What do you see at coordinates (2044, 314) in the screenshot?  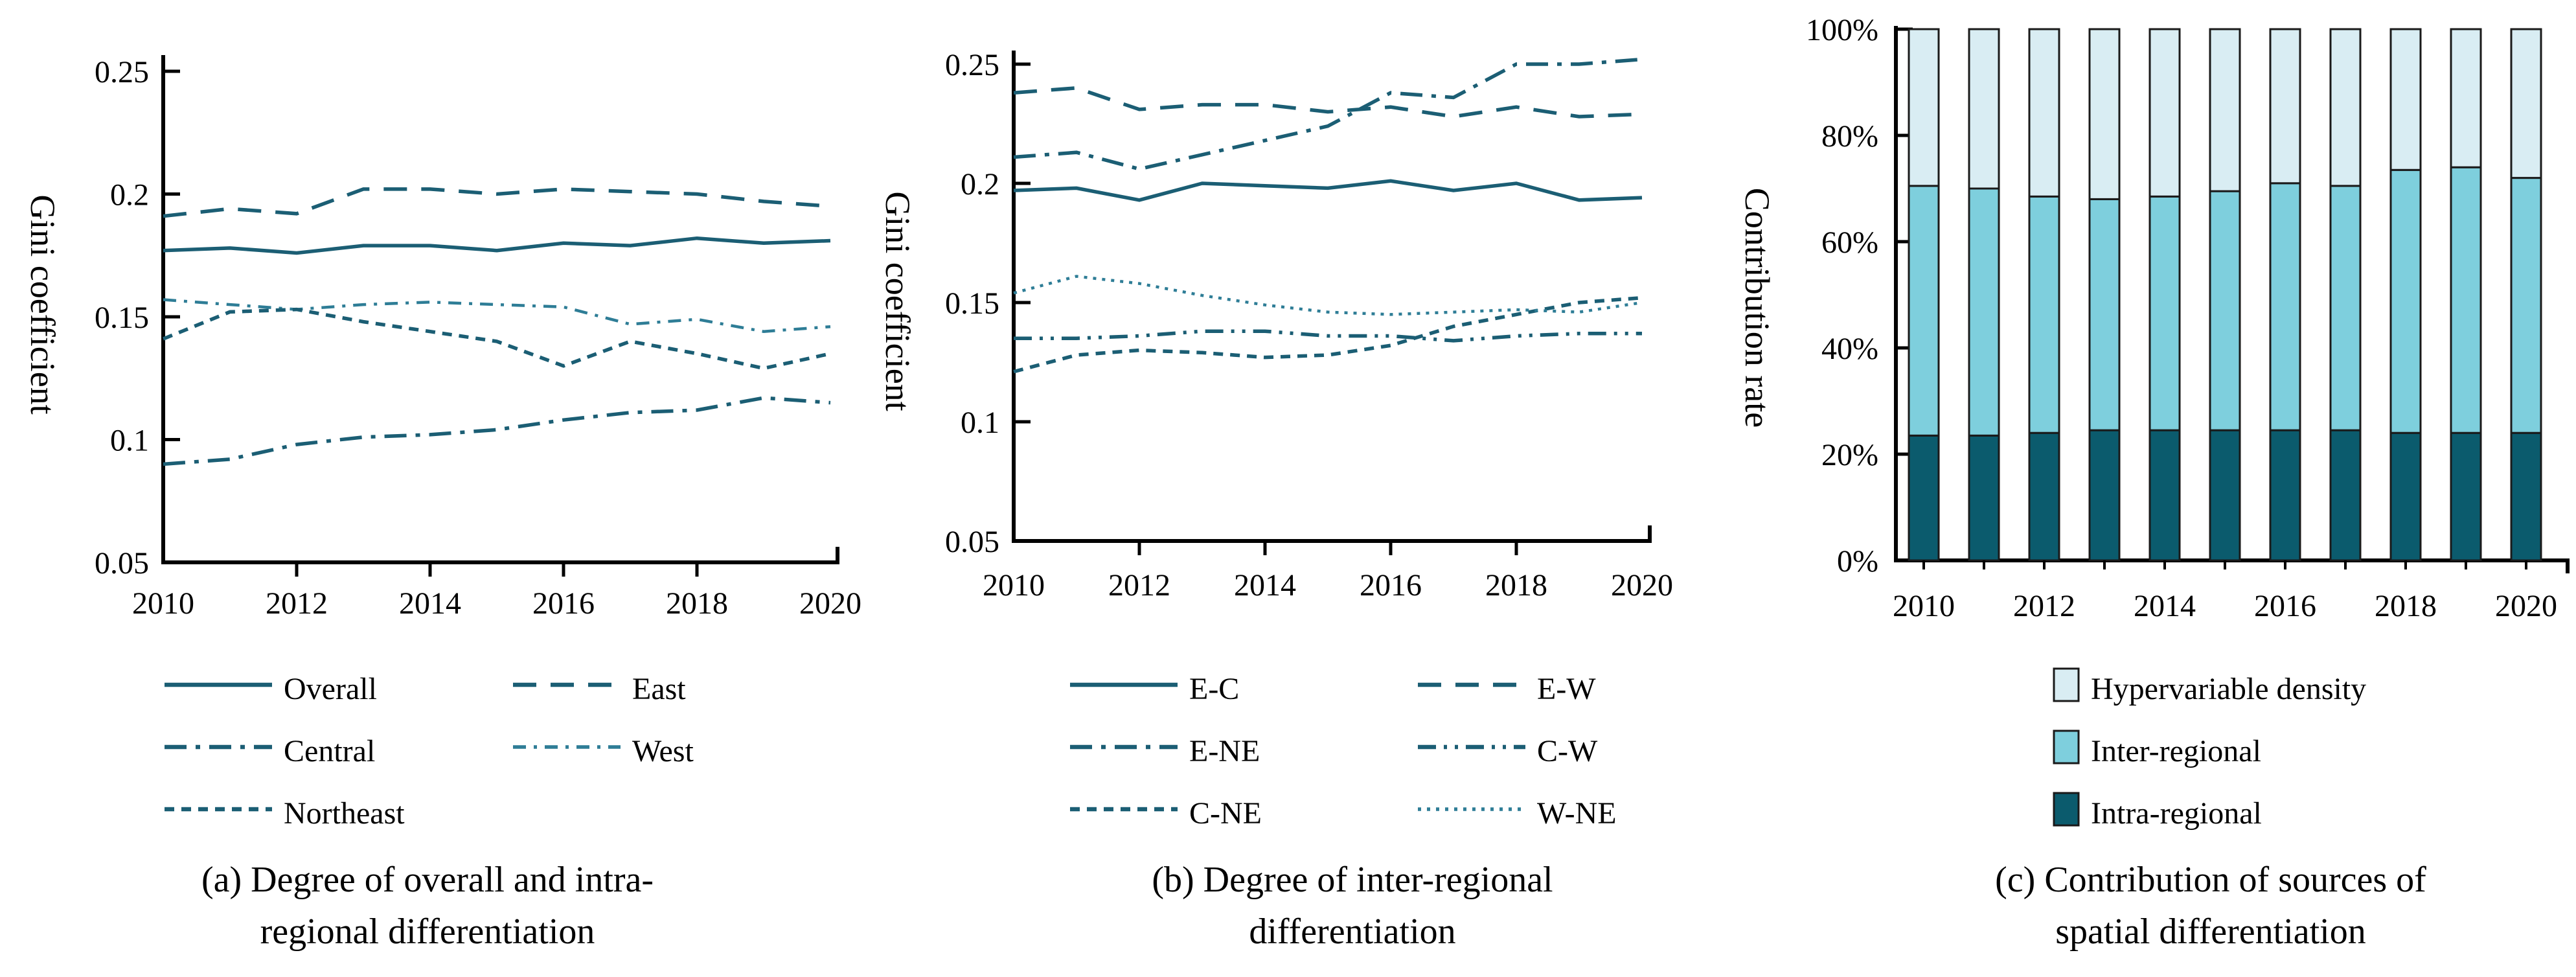 I see `bar-2012-Inter-regional` at bounding box center [2044, 314].